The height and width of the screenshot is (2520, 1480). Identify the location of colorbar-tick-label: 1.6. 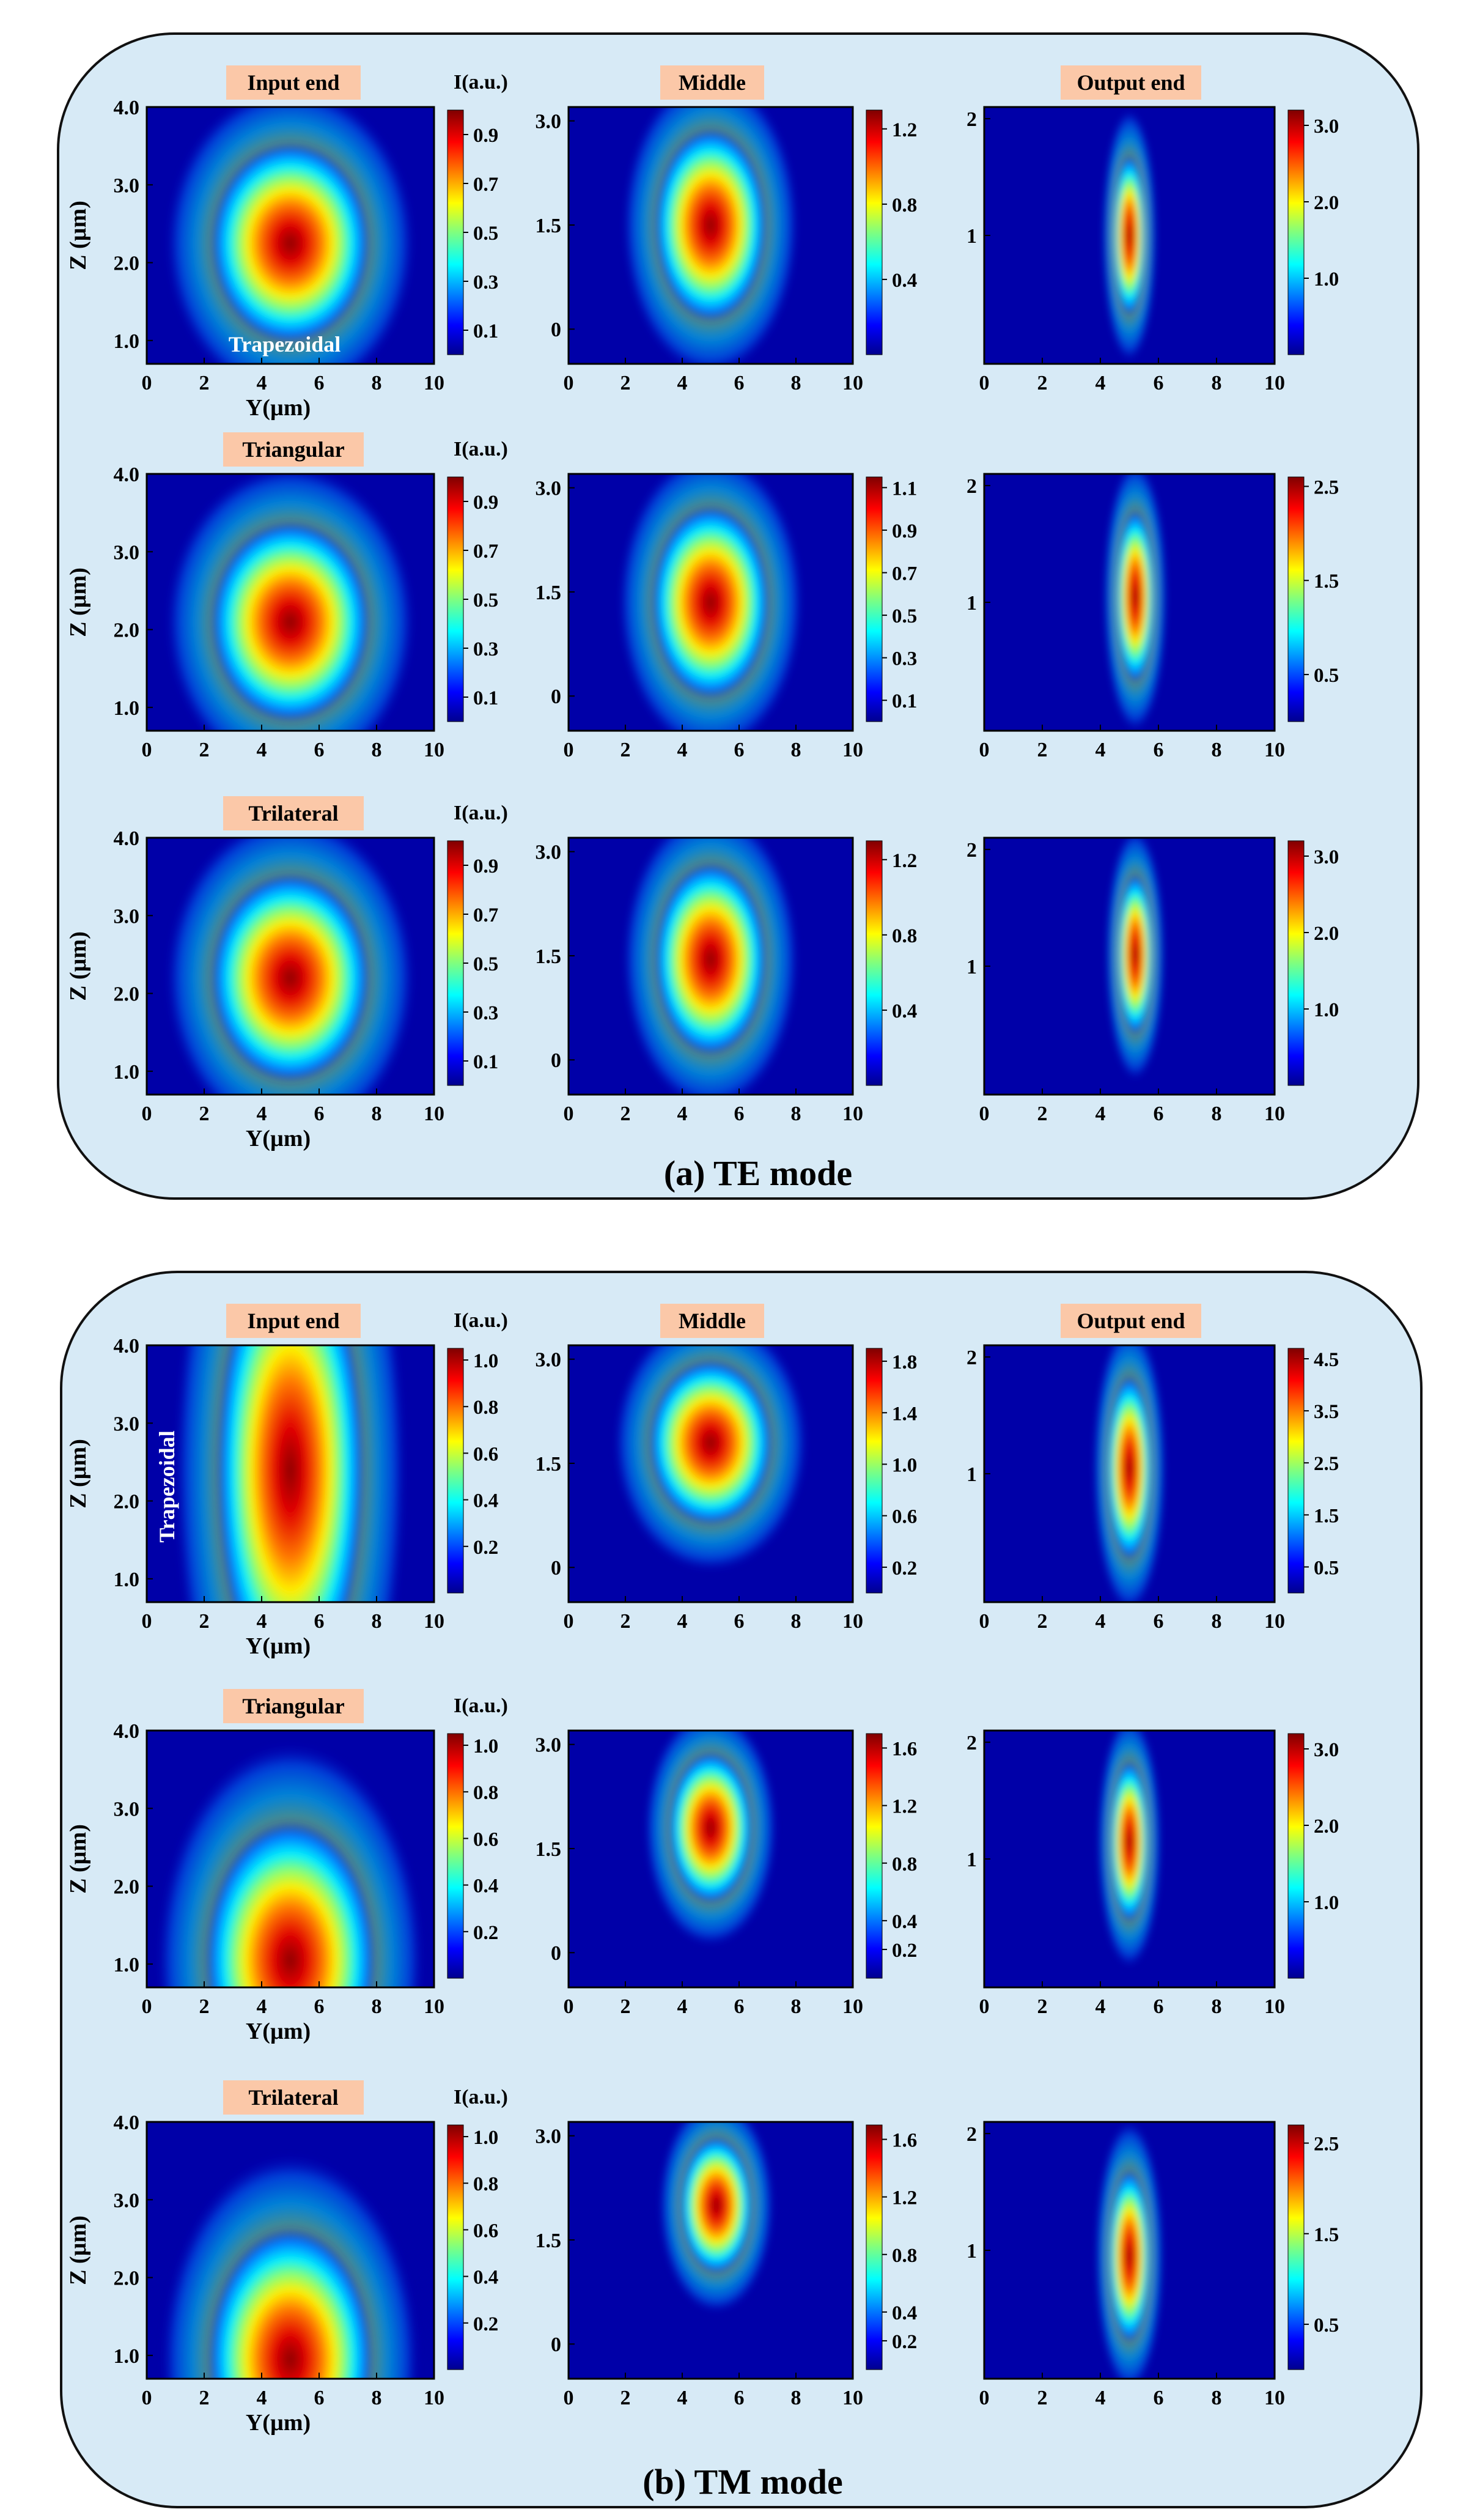
(904, 2141).